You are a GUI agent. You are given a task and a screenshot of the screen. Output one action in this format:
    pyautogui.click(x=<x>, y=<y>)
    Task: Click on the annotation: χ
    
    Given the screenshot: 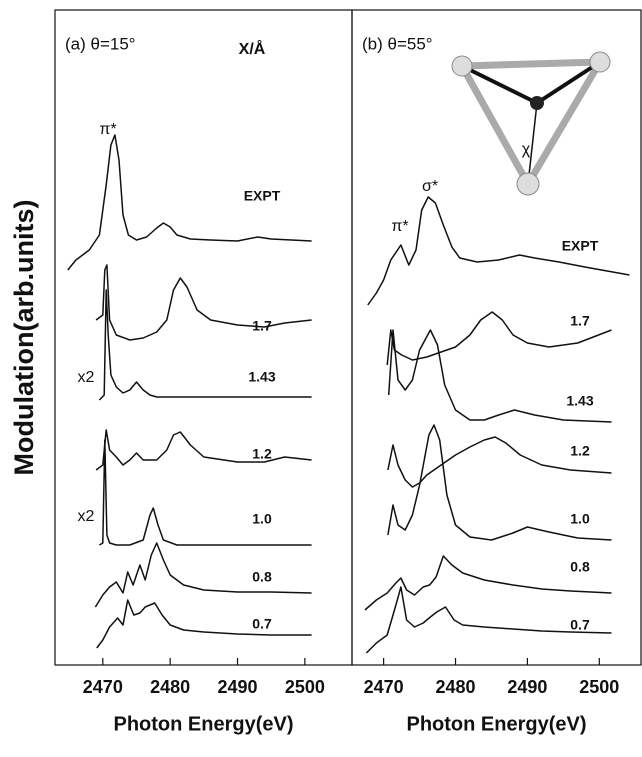 What is the action you would take?
    pyautogui.click(x=526, y=149)
    